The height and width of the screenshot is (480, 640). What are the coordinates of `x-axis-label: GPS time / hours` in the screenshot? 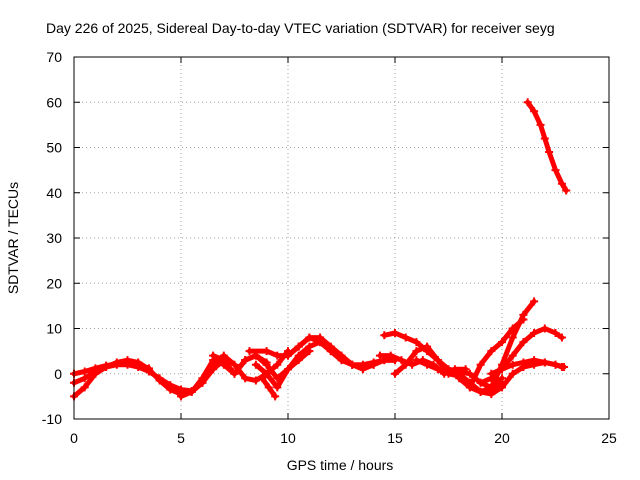 It's located at (340, 465).